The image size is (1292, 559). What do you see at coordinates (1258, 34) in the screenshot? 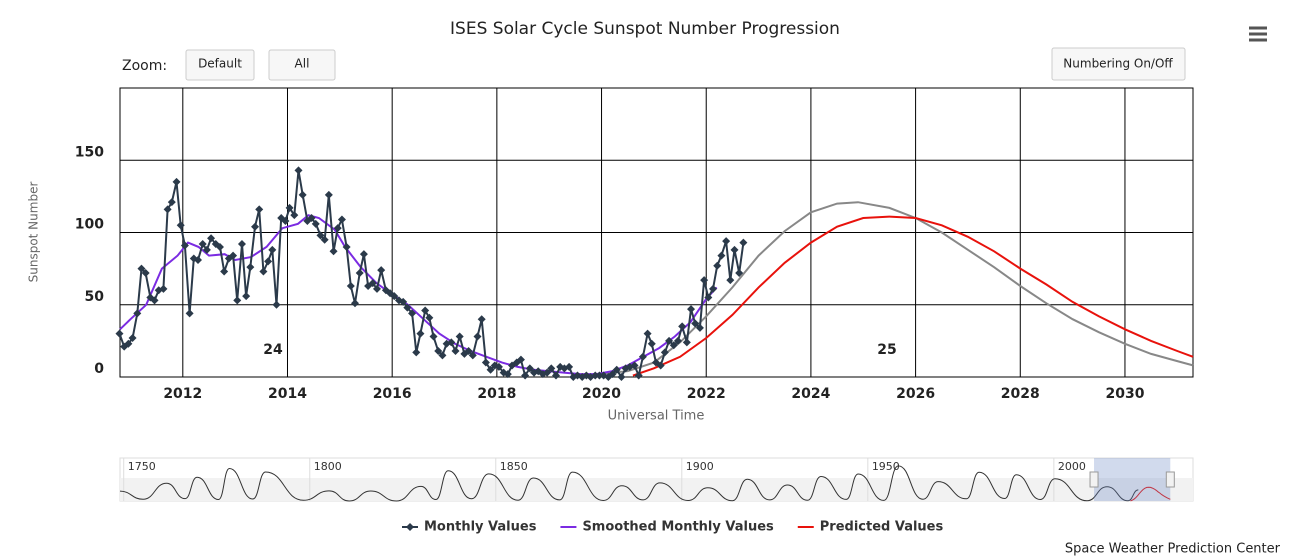
I see `menu-icon` at bounding box center [1258, 34].